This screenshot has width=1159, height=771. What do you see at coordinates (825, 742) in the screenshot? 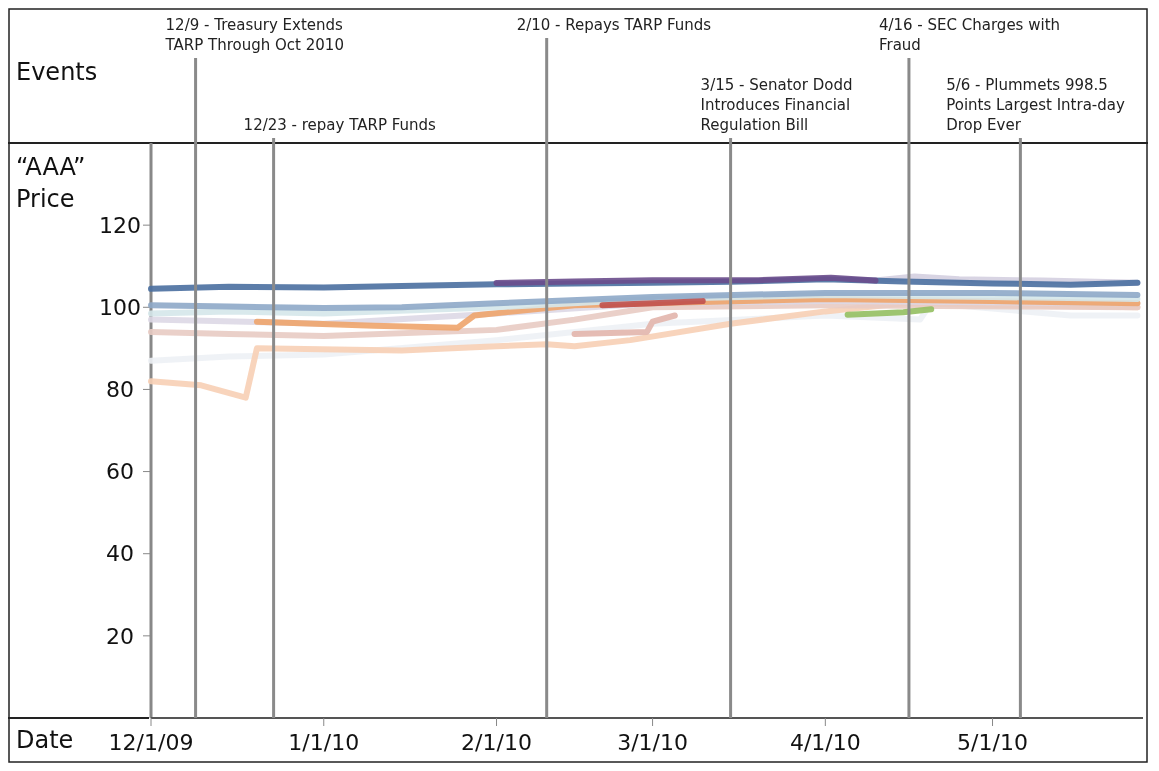
I see `x-tick-label: 4/1/10` at bounding box center [825, 742].